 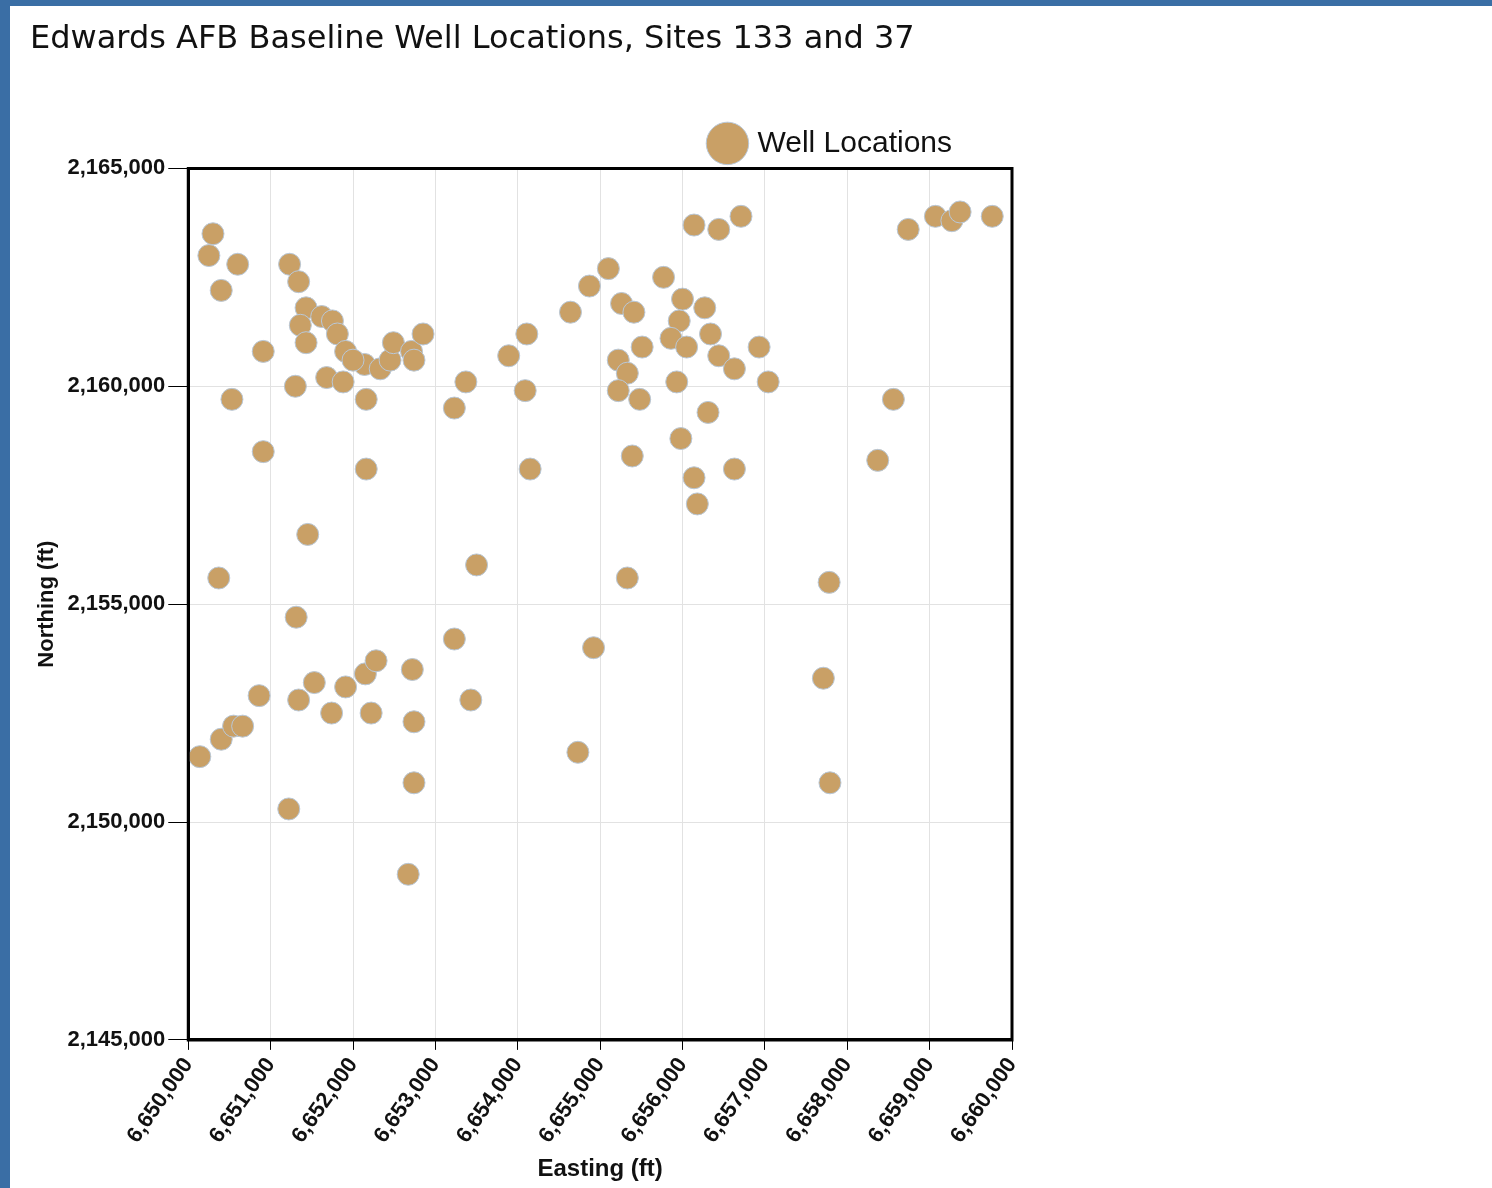 I want to click on y-tick-label: 2,150,000, so click(x=116, y=821).